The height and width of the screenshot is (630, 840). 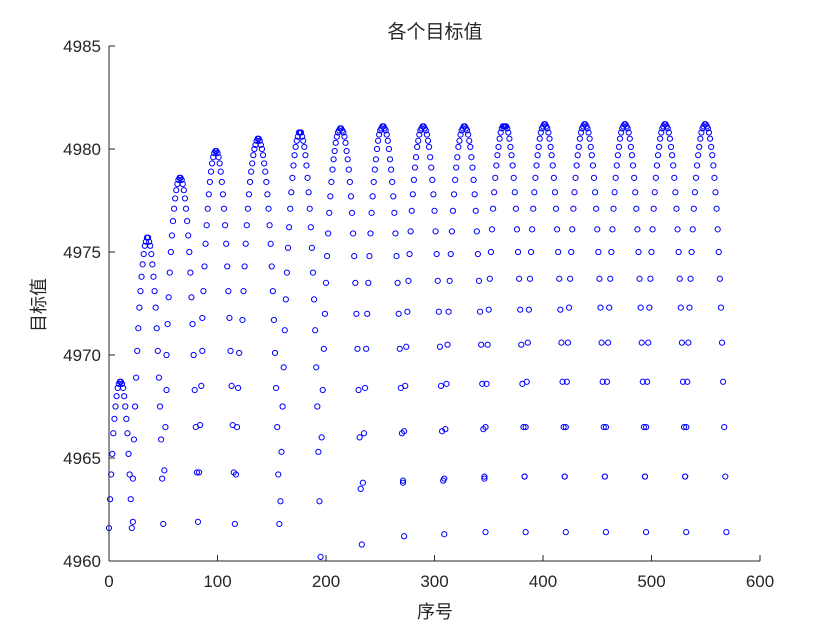 I want to click on chart-title: 各个目标值, so click(x=434, y=32).